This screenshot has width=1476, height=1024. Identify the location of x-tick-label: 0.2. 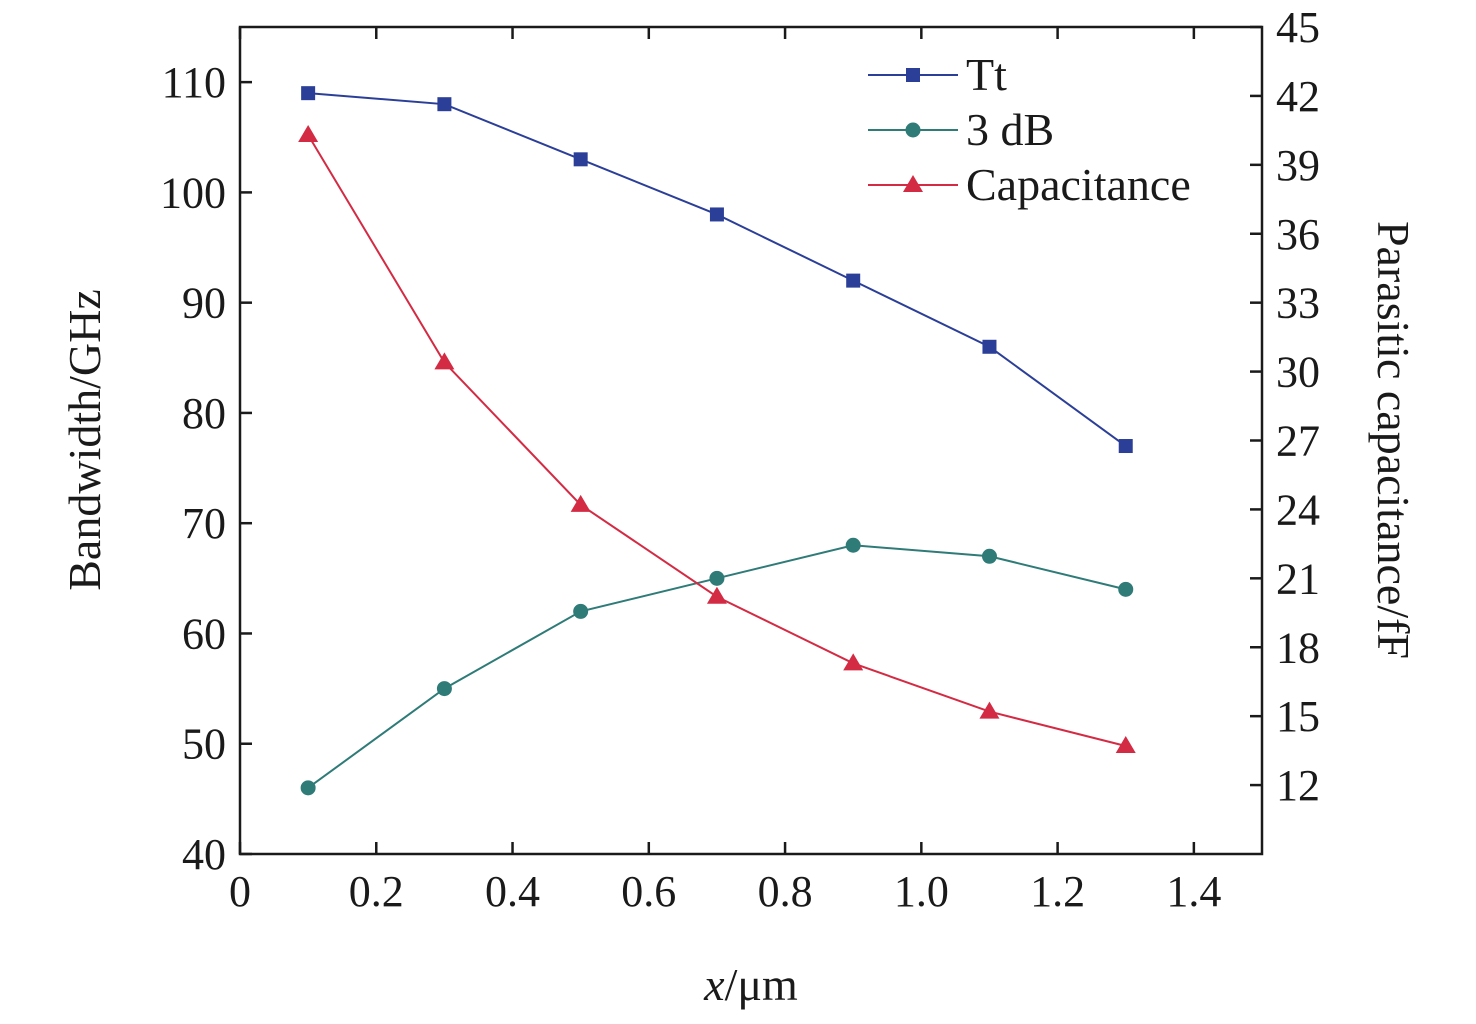
(376, 891).